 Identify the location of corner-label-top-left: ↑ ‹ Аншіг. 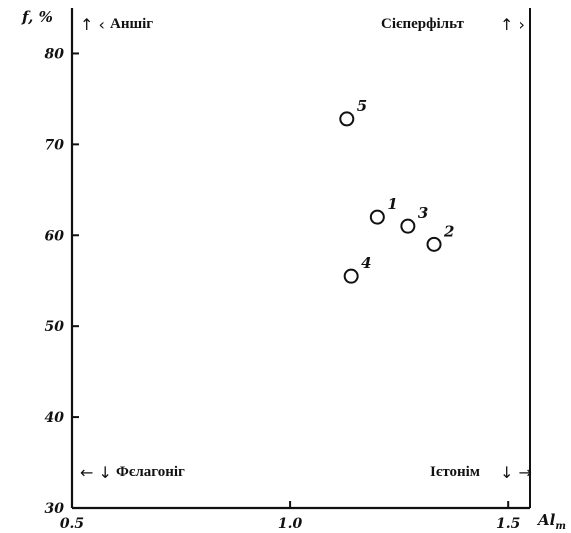
(116, 24).